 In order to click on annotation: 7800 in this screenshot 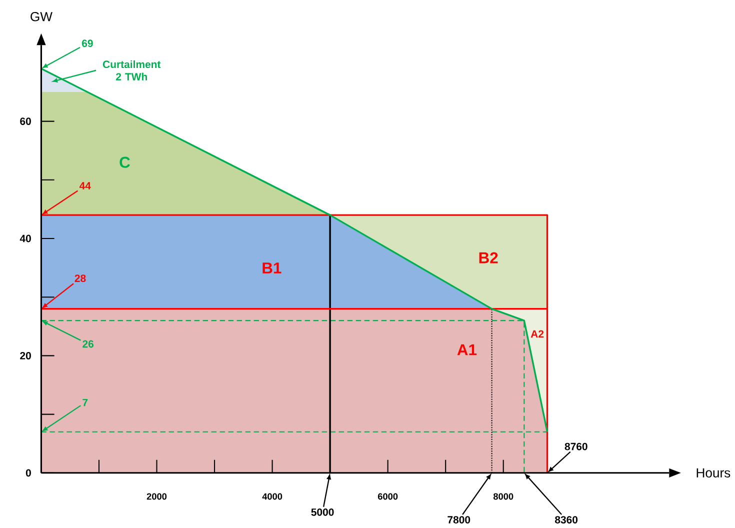, I will do `click(459, 520)`.